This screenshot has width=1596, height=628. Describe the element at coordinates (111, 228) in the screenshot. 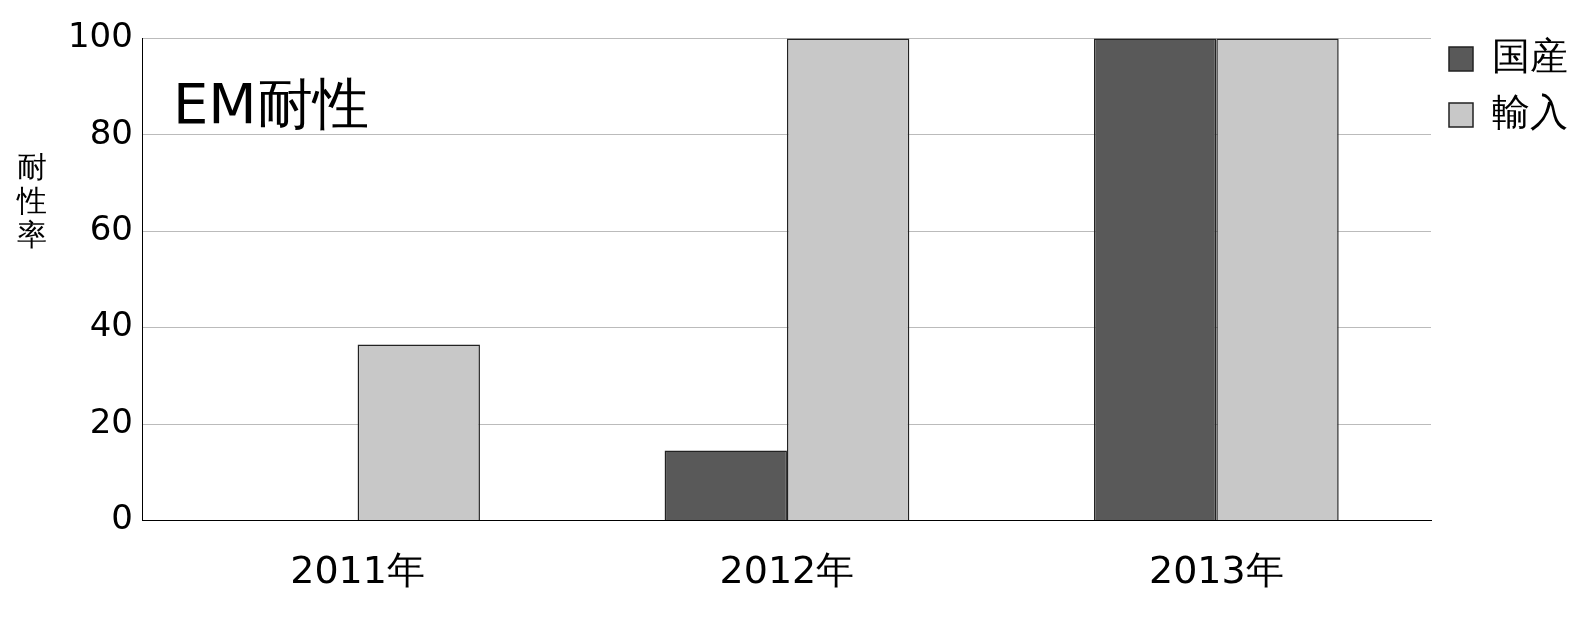

I see `y-tick-label: 60` at that location.